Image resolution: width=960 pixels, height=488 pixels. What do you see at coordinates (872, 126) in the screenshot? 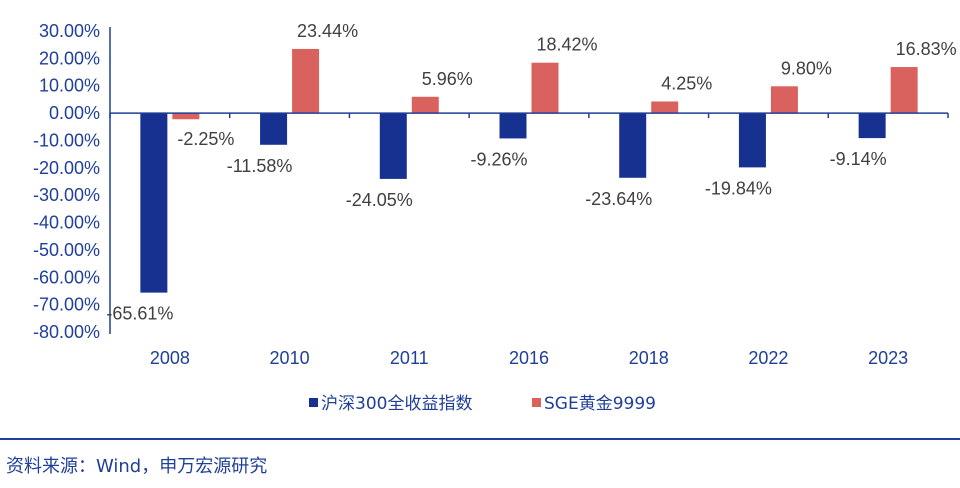
I see `bar-csi300-2023` at bounding box center [872, 126].